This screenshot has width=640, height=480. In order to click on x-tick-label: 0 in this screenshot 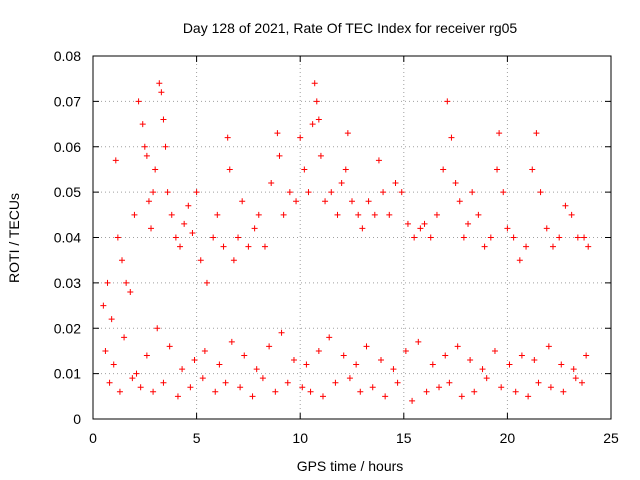, I will do `click(93, 438)`.